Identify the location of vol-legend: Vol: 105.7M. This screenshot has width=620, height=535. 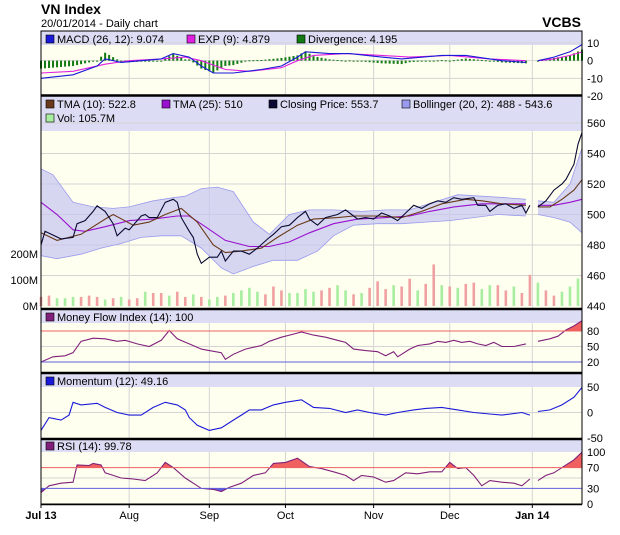
(86, 119).